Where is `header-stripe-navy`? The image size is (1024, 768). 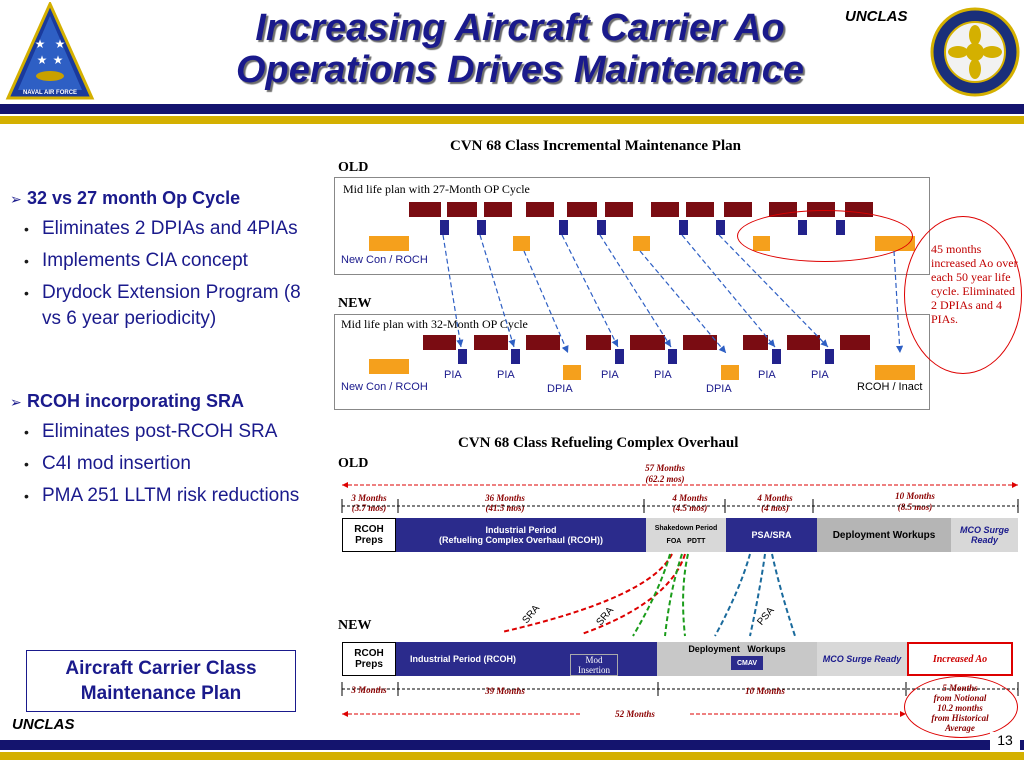 header-stripe-navy is located at coordinates (512, 109).